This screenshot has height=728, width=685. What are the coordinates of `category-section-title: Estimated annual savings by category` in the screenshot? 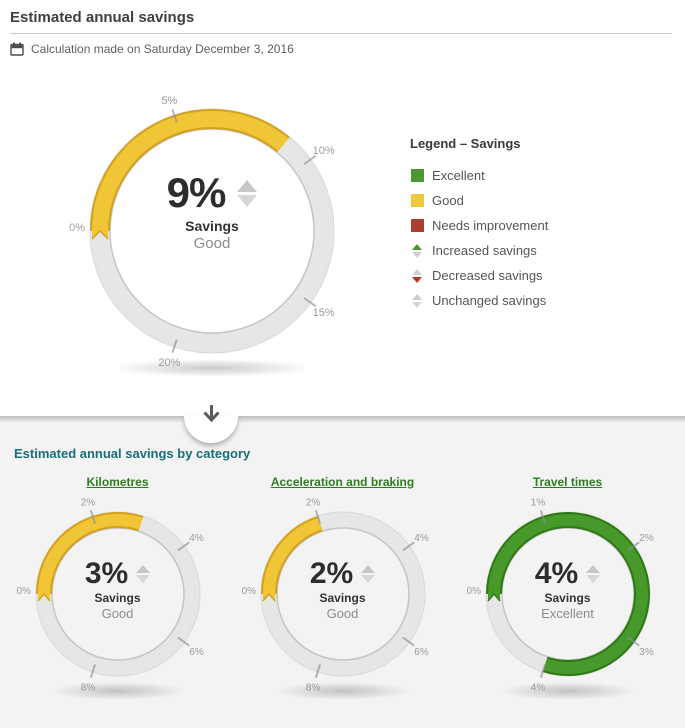 It's located at (132, 453).